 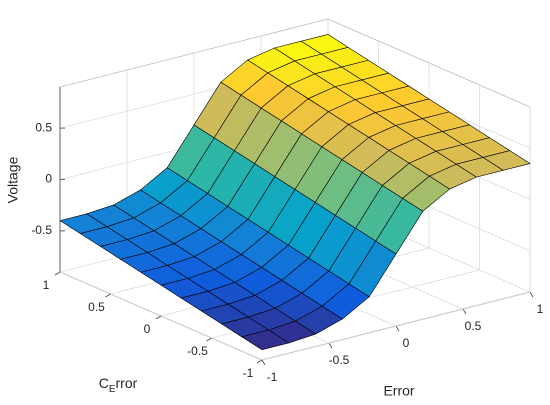 I want to click on y-tick-label: -0.5, so click(x=197, y=351).